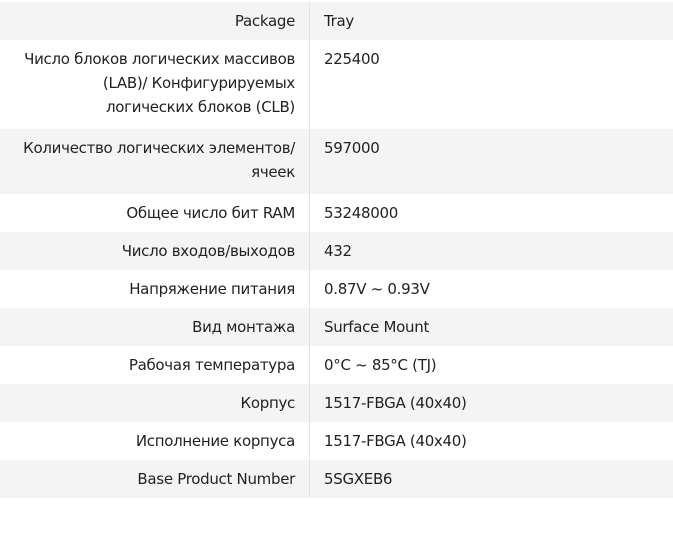  I want to click on spec-label: Количество логических элементов/ячеек, so click(155, 161).